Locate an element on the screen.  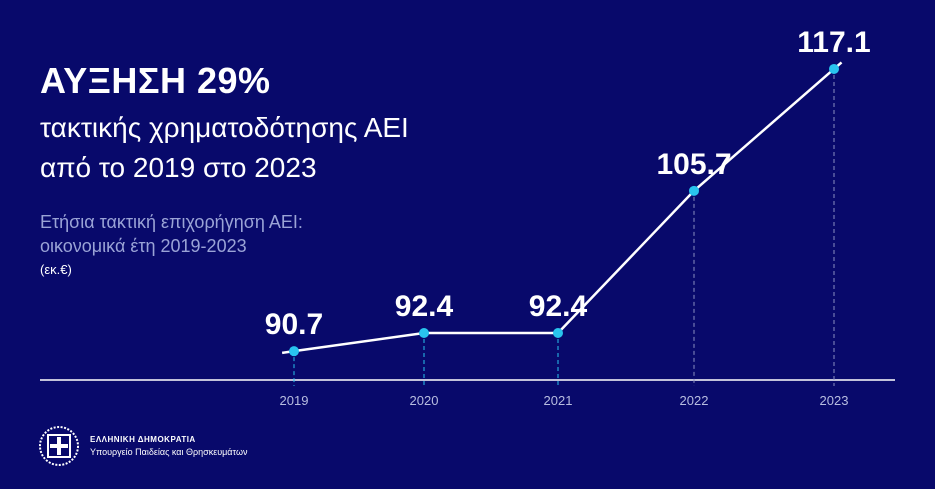
data-point-2020 is located at coordinates (424, 333).